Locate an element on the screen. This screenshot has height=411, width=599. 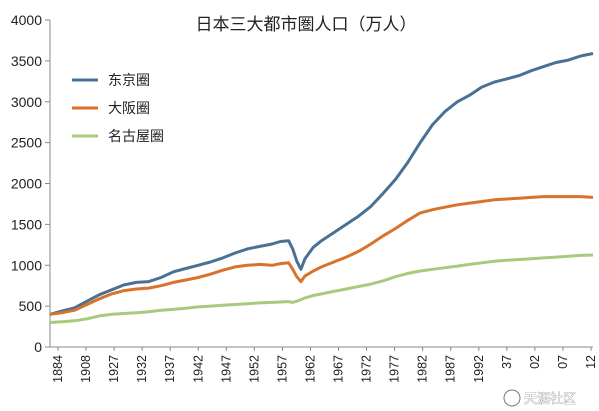
x-tick-label: 1982 is located at coordinates (423, 369).